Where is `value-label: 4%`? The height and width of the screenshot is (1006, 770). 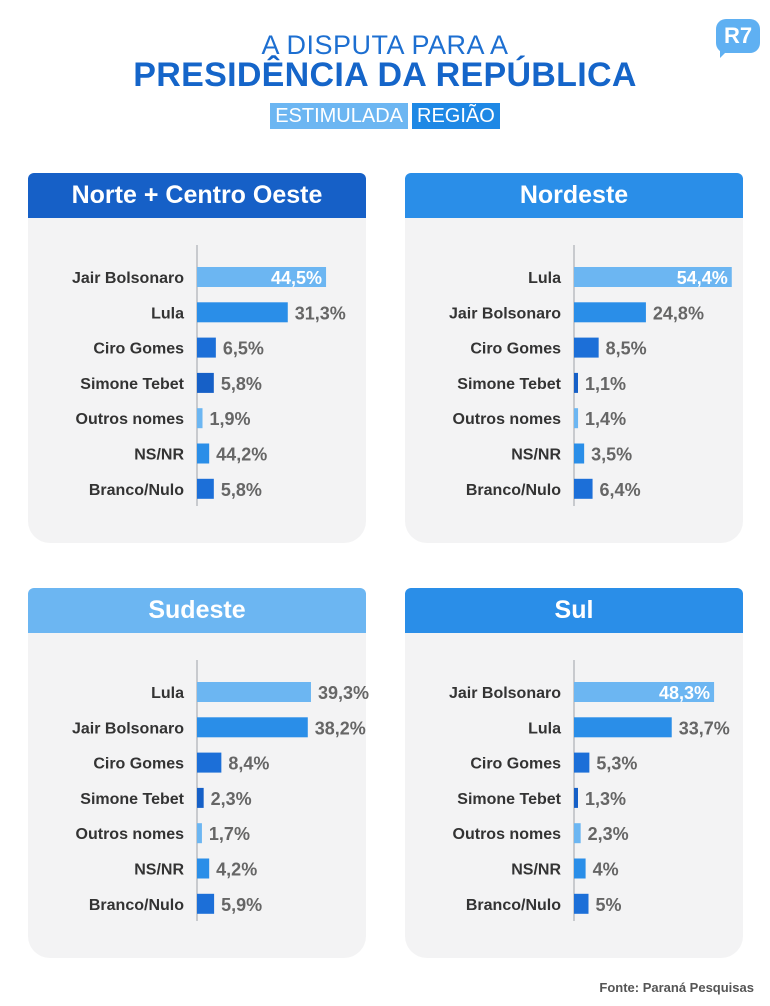 value-label: 4% is located at coordinates (606, 870).